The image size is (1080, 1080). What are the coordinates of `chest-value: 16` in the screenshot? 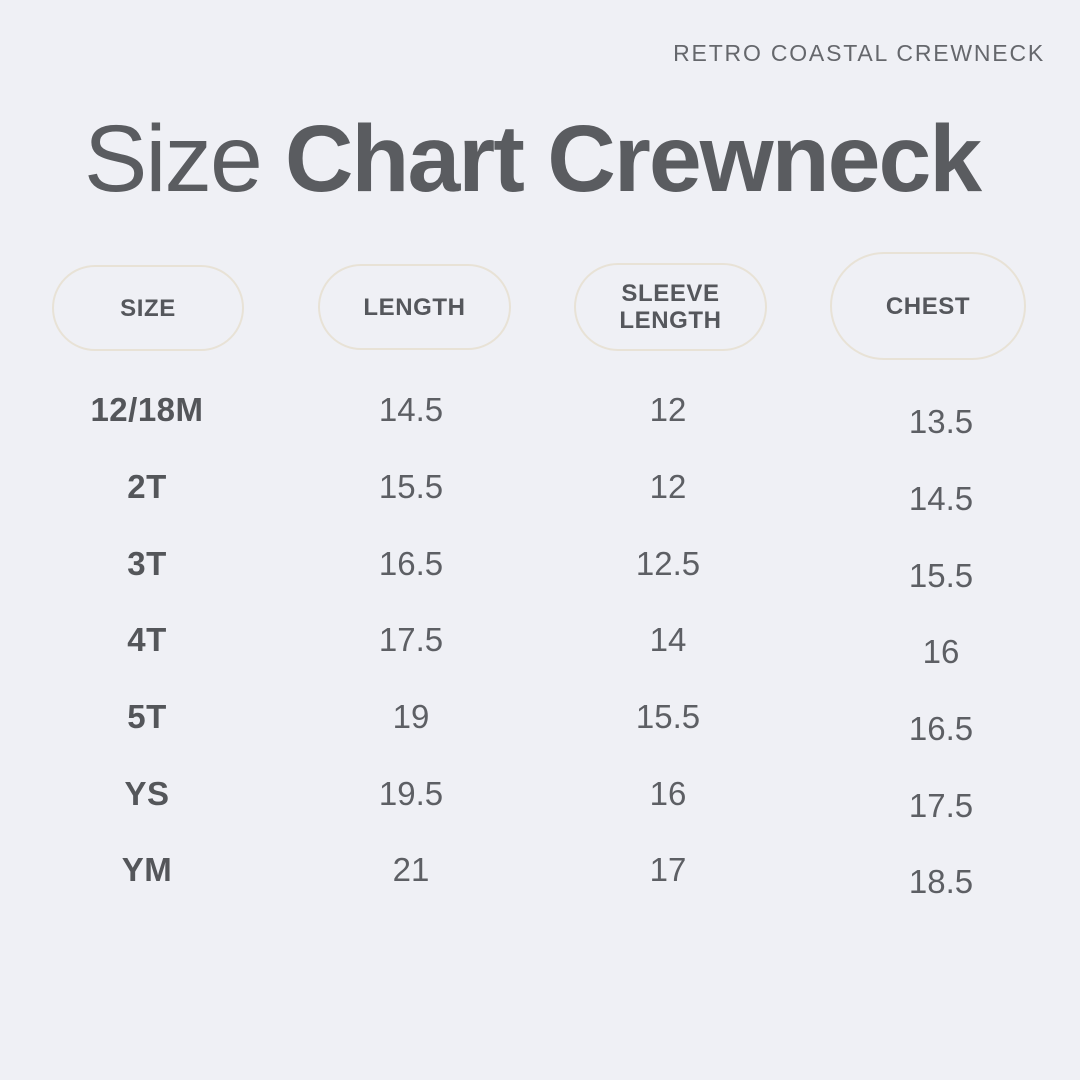 It's located at (941, 652).